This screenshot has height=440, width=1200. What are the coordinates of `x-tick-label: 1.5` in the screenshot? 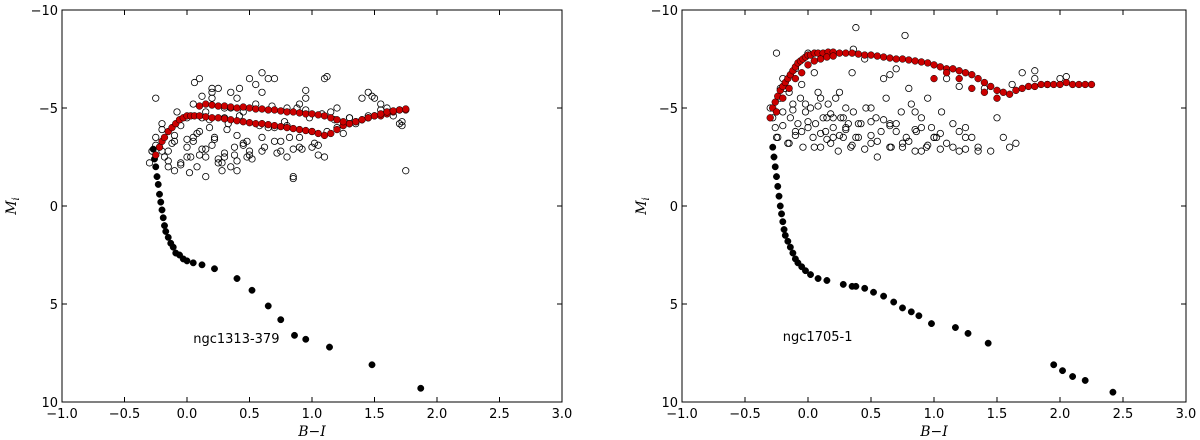 It's located at (374, 414).